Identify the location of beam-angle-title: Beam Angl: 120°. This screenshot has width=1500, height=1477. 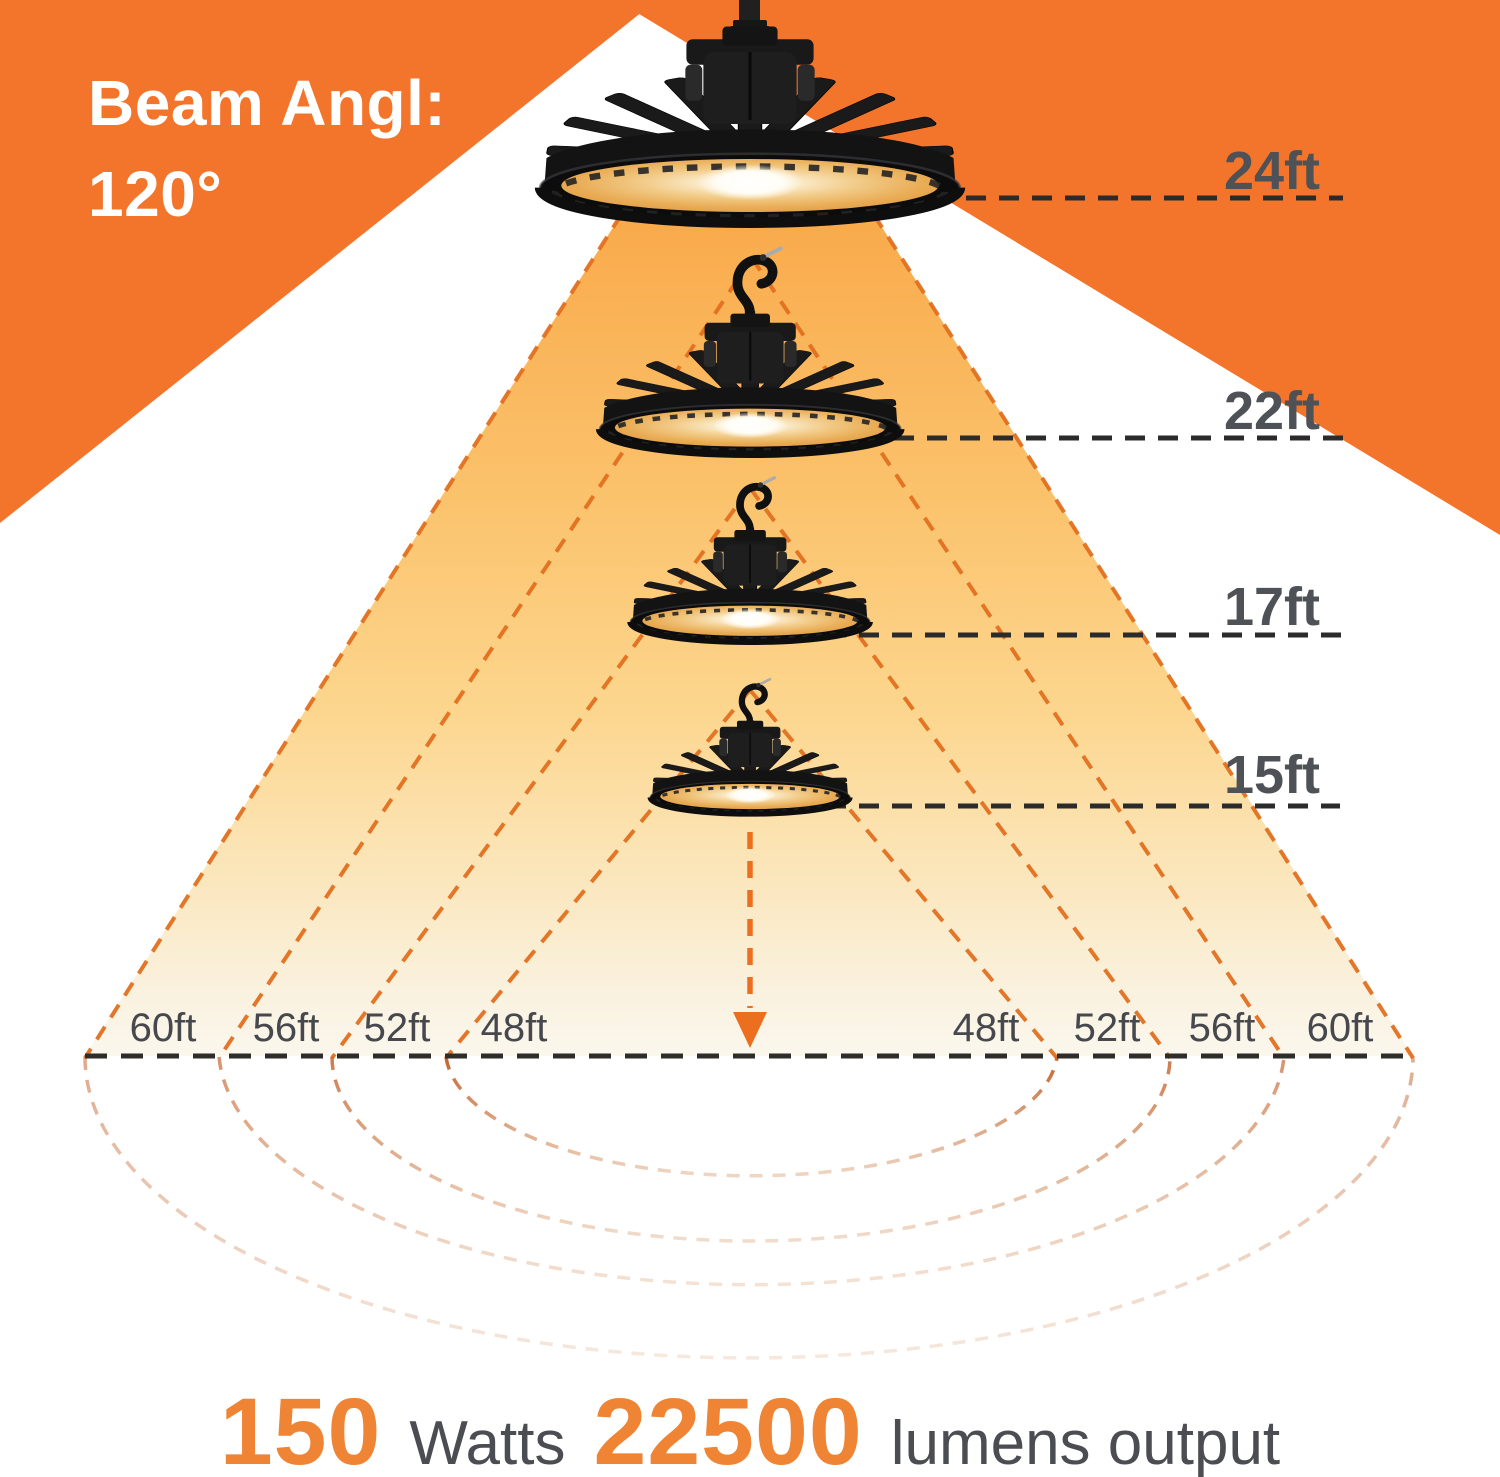
(267, 149).